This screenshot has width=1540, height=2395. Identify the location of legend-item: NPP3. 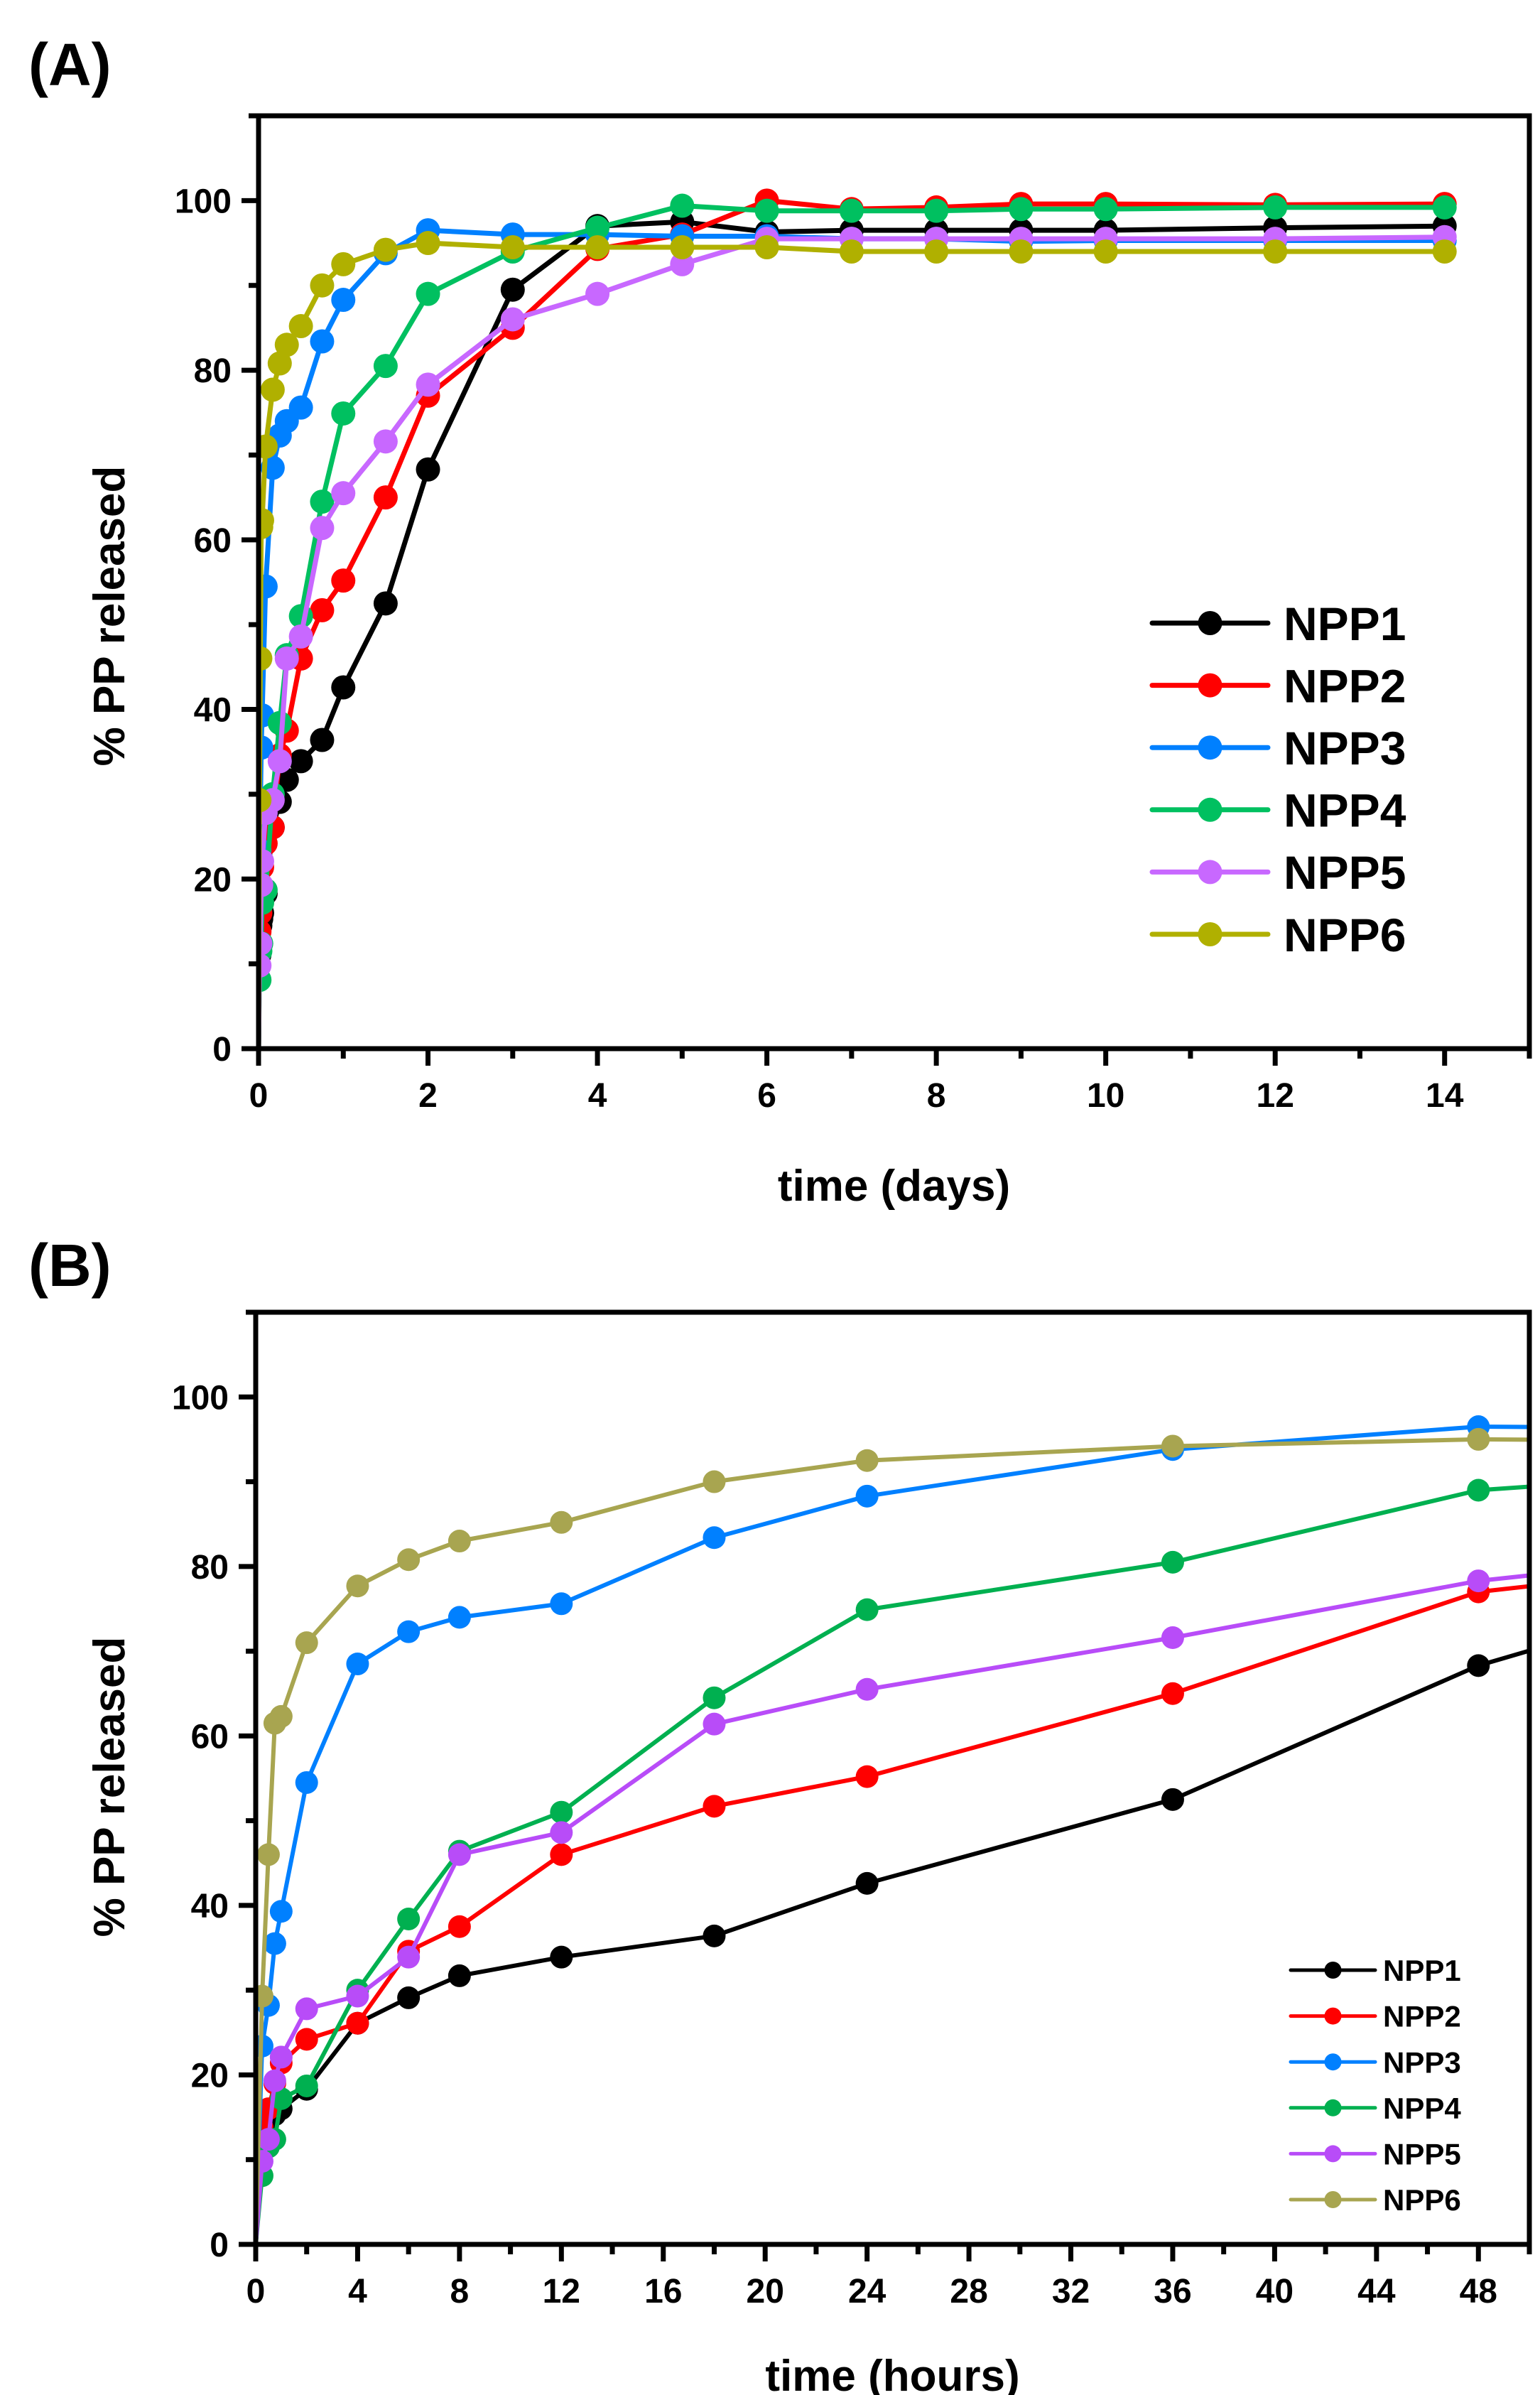
(1277, 748).